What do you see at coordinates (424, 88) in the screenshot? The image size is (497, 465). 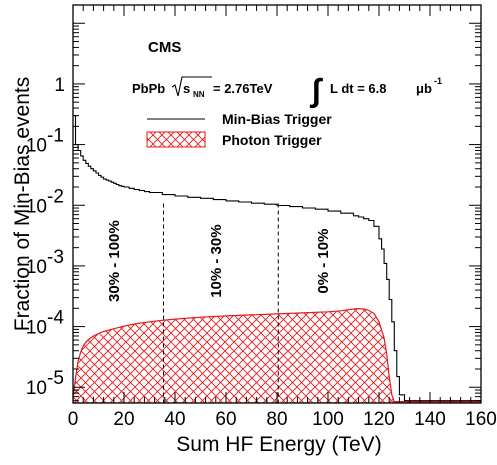 I see `luminosity-unit: μb` at bounding box center [424, 88].